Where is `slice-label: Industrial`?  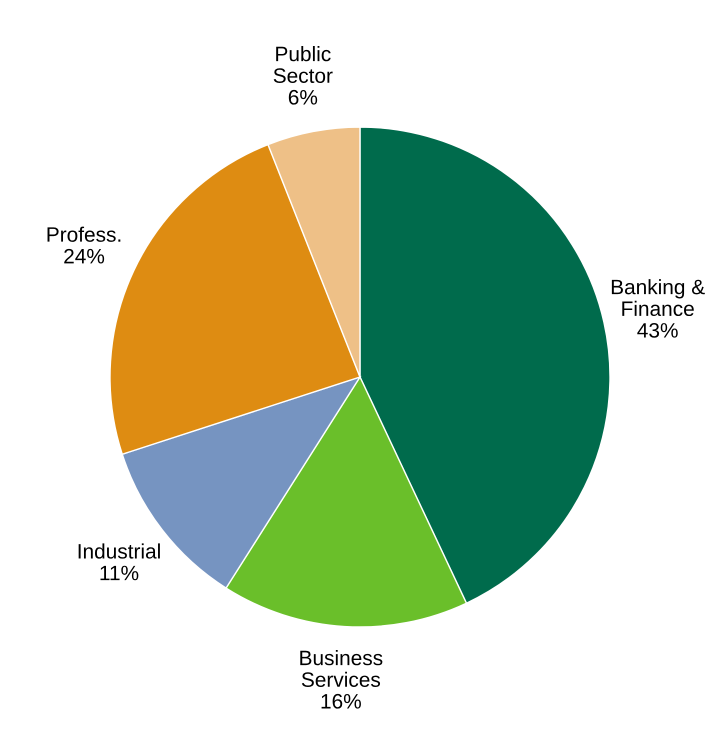
slice-label: Industrial is located at coordinates (119, 551).